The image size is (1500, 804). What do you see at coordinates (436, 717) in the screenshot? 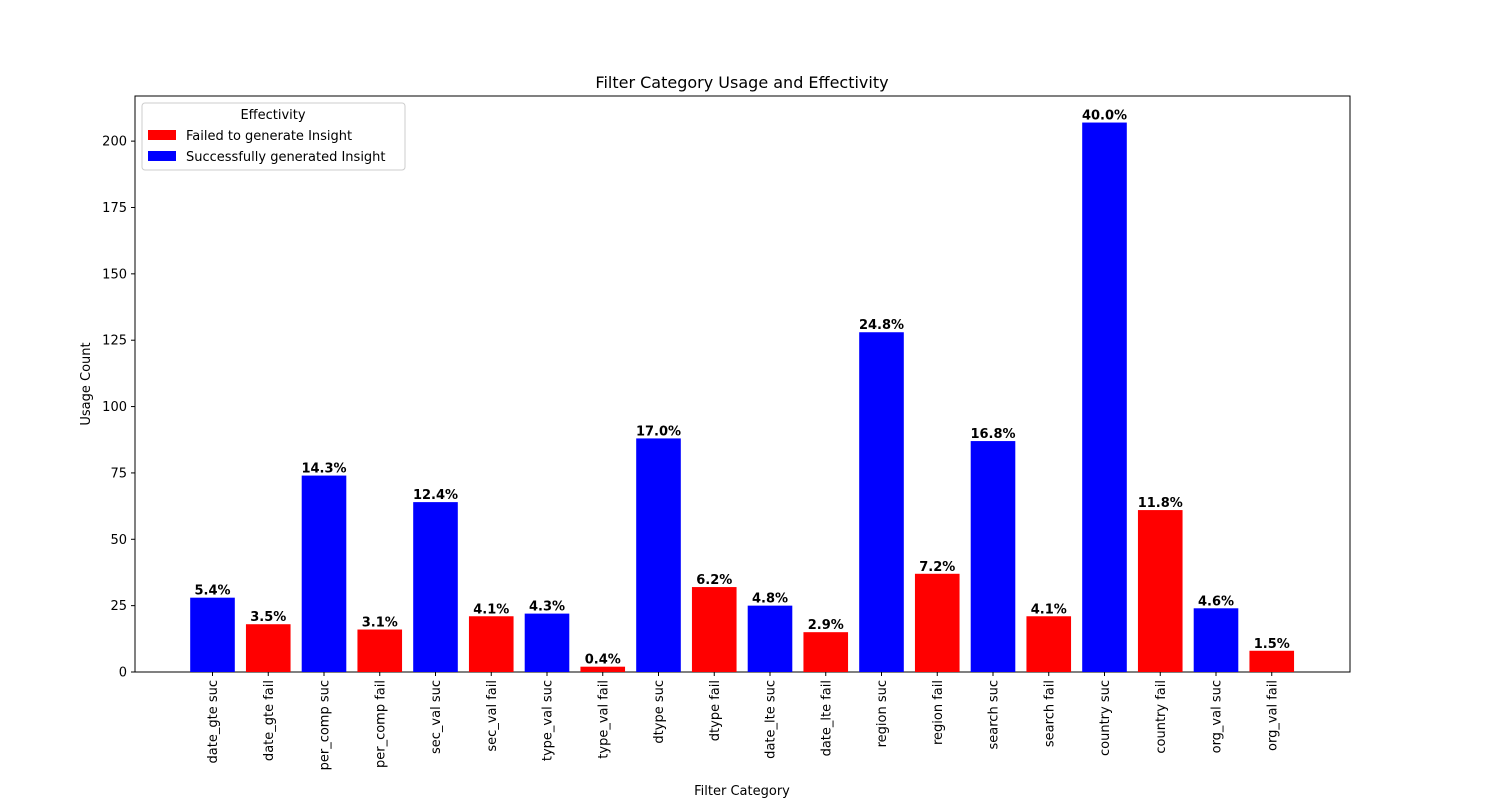
I see `x-tick-label: sec_val suc` at bounding box center [436, 717].